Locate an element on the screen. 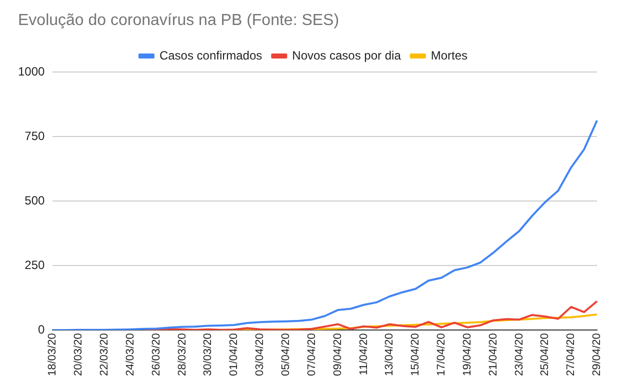 Image resolution: width=619 pixels, height=383 pixels. x-tick-label: 23/04/20 is located at coordinates (519, 354).